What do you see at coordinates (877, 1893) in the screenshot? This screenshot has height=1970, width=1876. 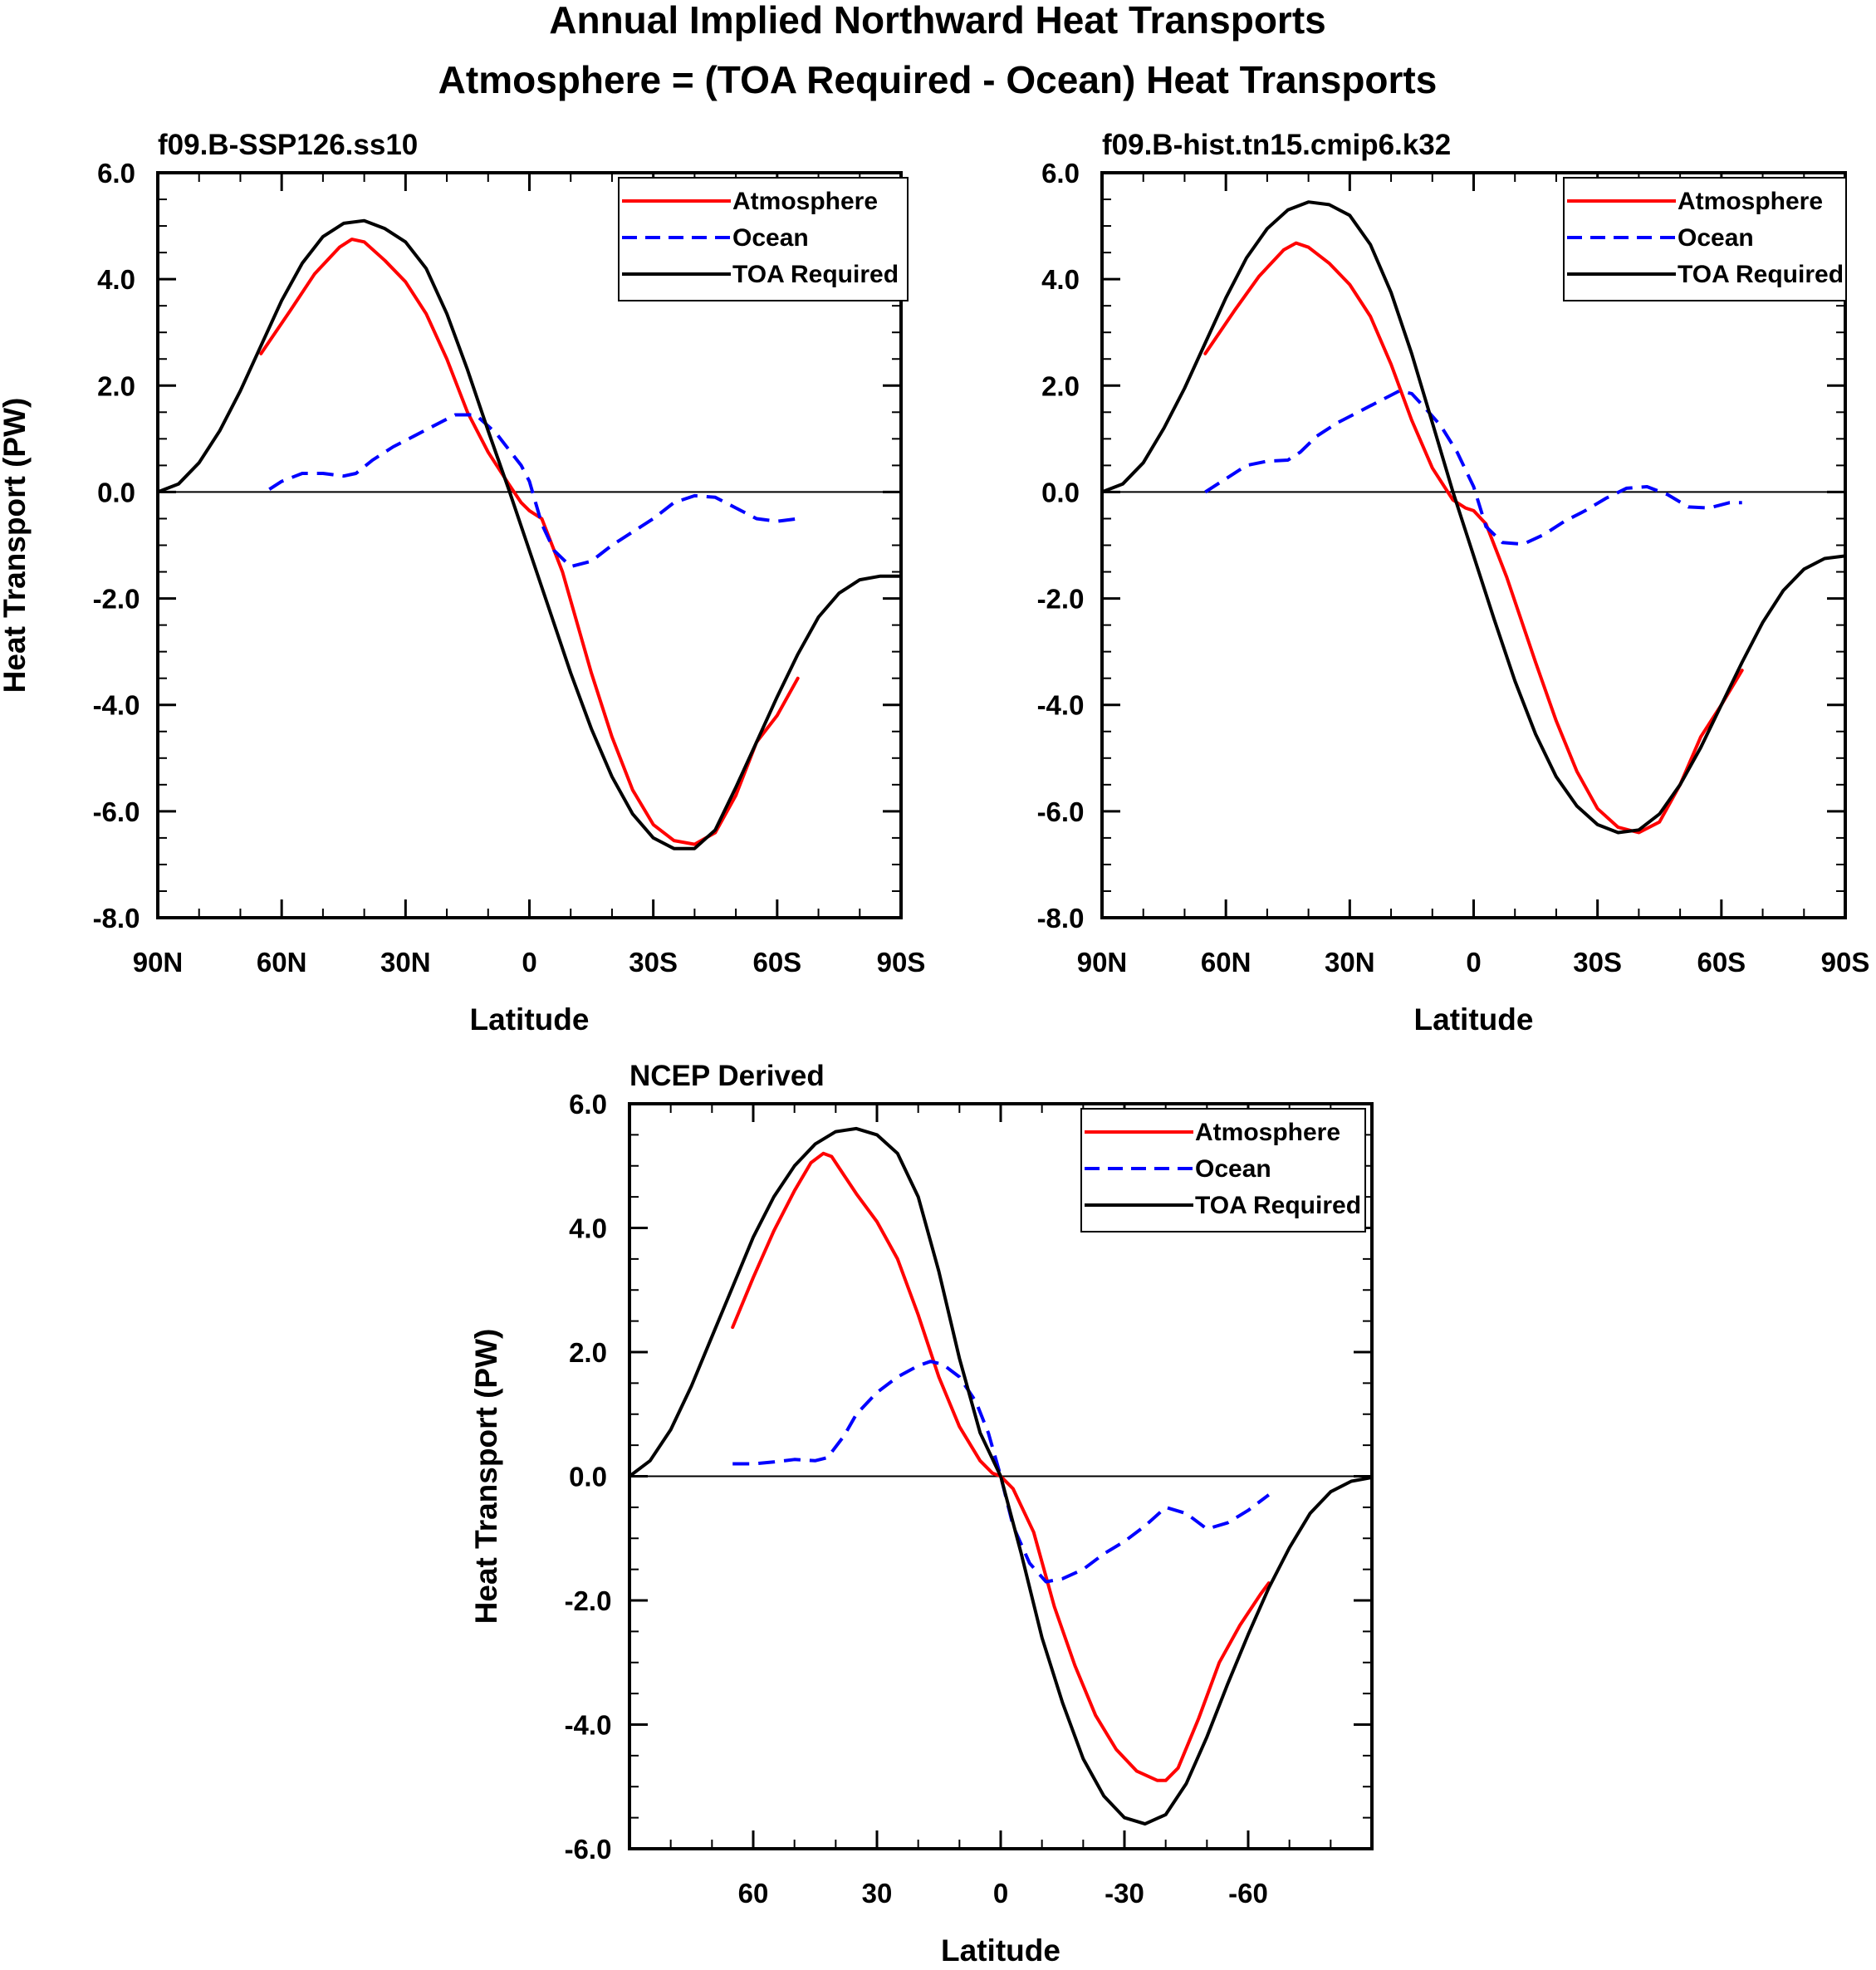 I see `x-tick-label: 30` at bounding box center [877, 1893].